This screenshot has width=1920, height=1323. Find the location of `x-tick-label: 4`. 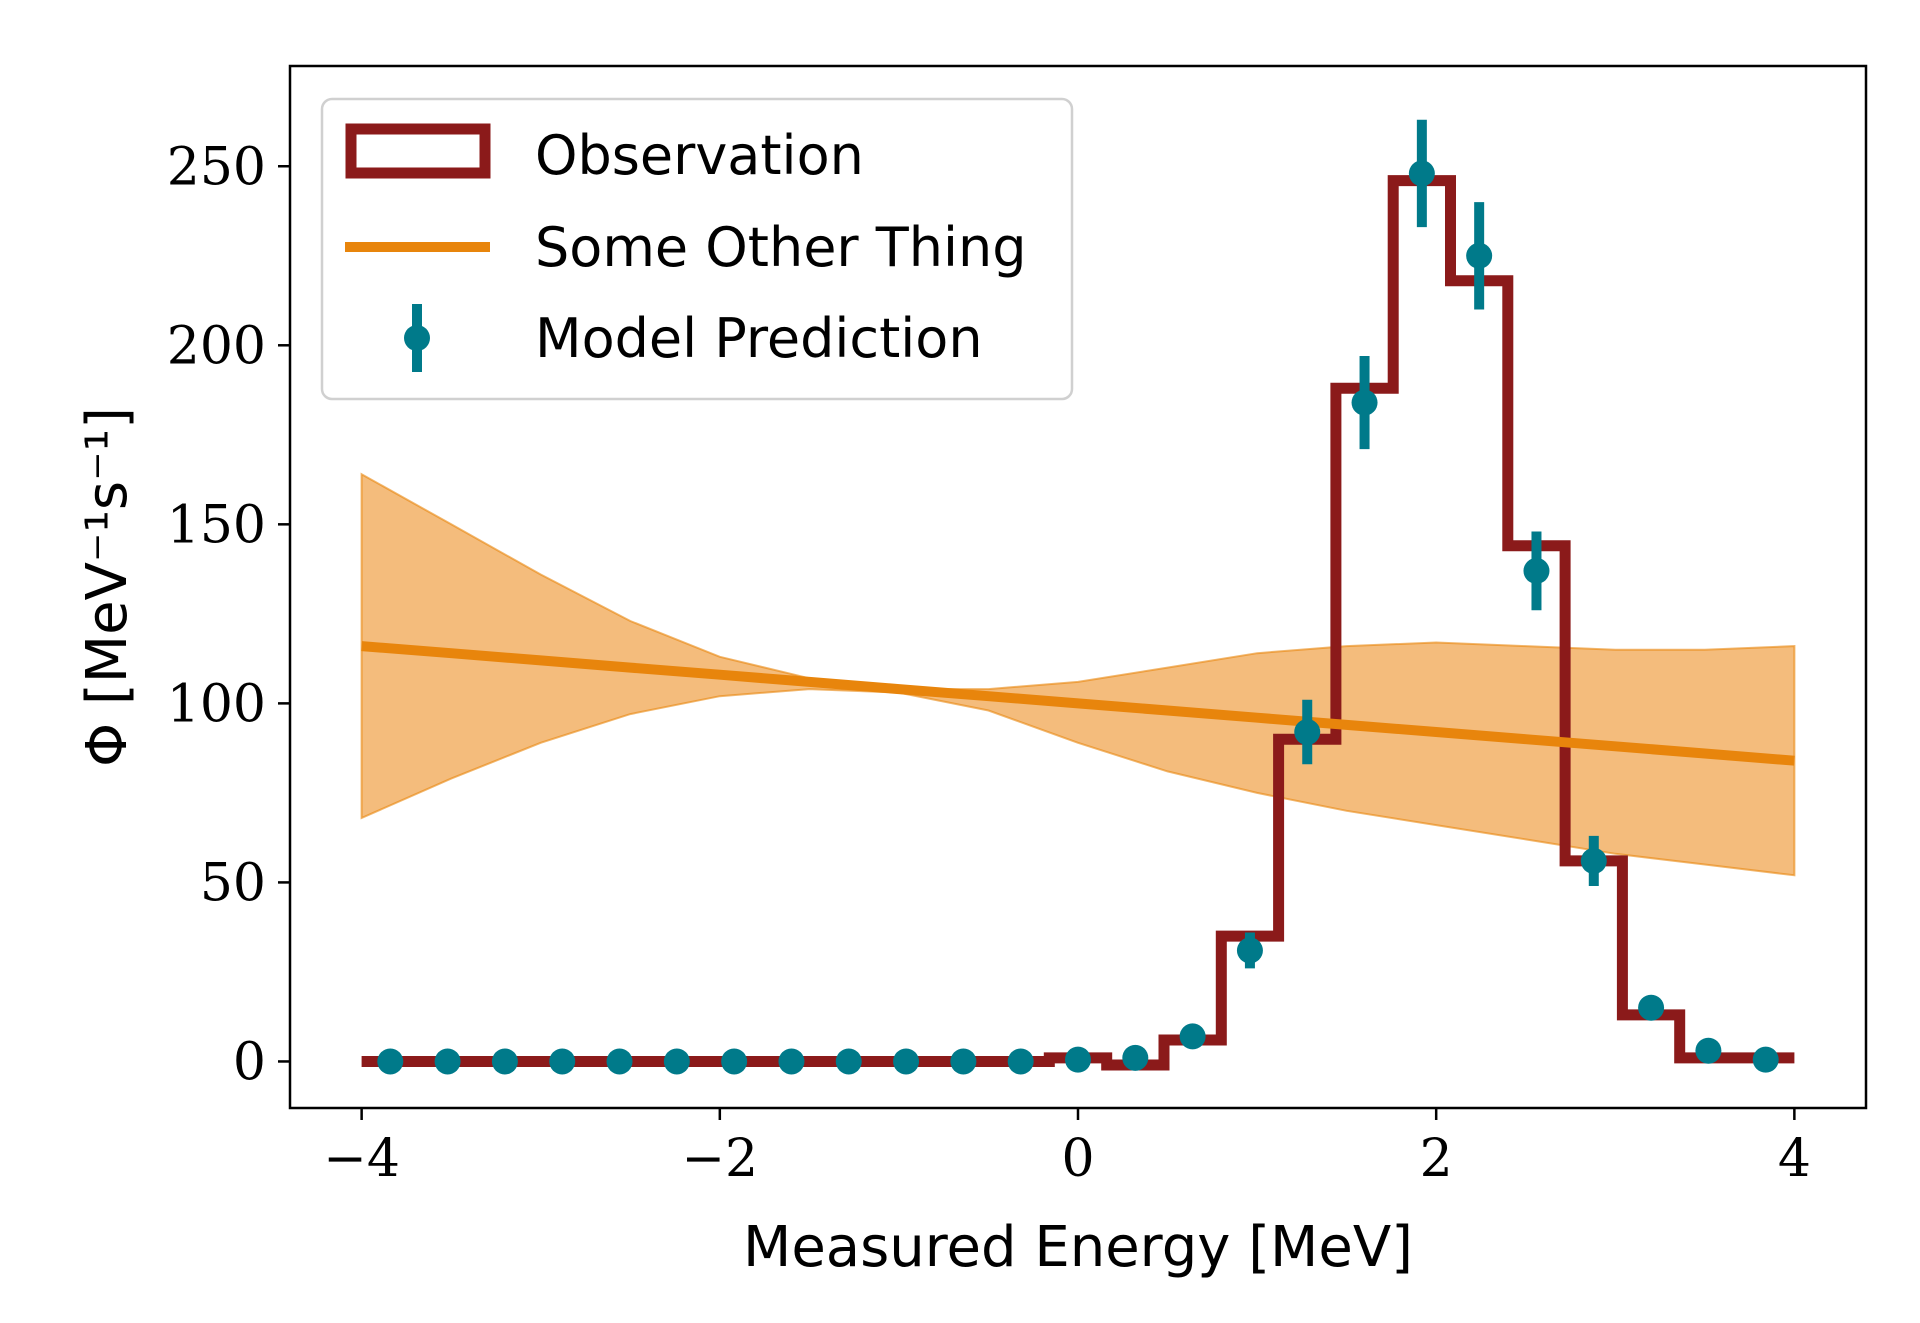

x-tick-label: 4 is located at coordinates (1794, 1159).